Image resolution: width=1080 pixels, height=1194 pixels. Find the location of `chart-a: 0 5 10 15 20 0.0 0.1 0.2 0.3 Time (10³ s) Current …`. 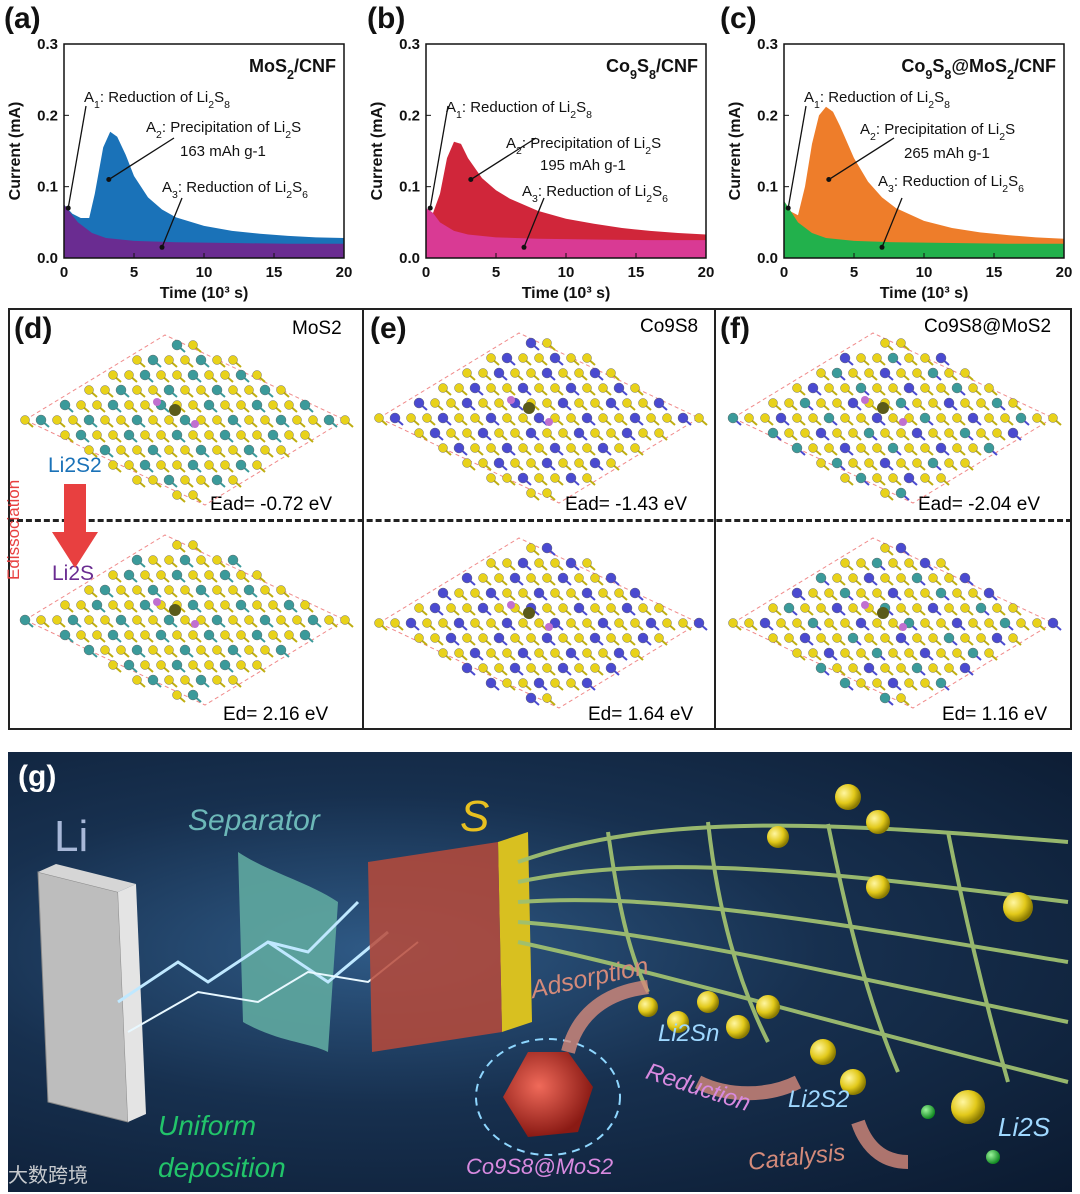

chart-a: 0 5 10 15 20 0.0 0.1 0.2 0.3 Time (10³ s) Current … is located at coordinates (179, 169).